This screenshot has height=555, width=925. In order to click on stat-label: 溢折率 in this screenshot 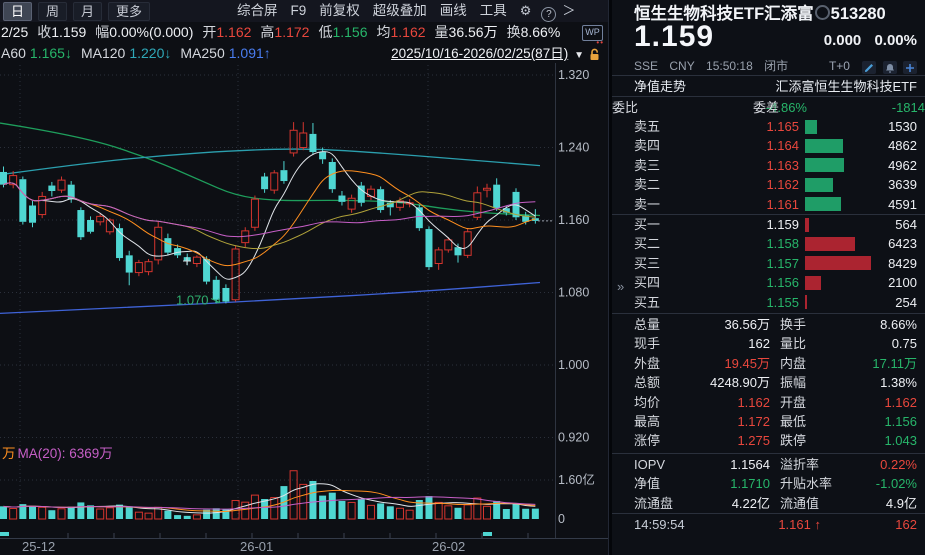, I will do `click(800, 464)`.